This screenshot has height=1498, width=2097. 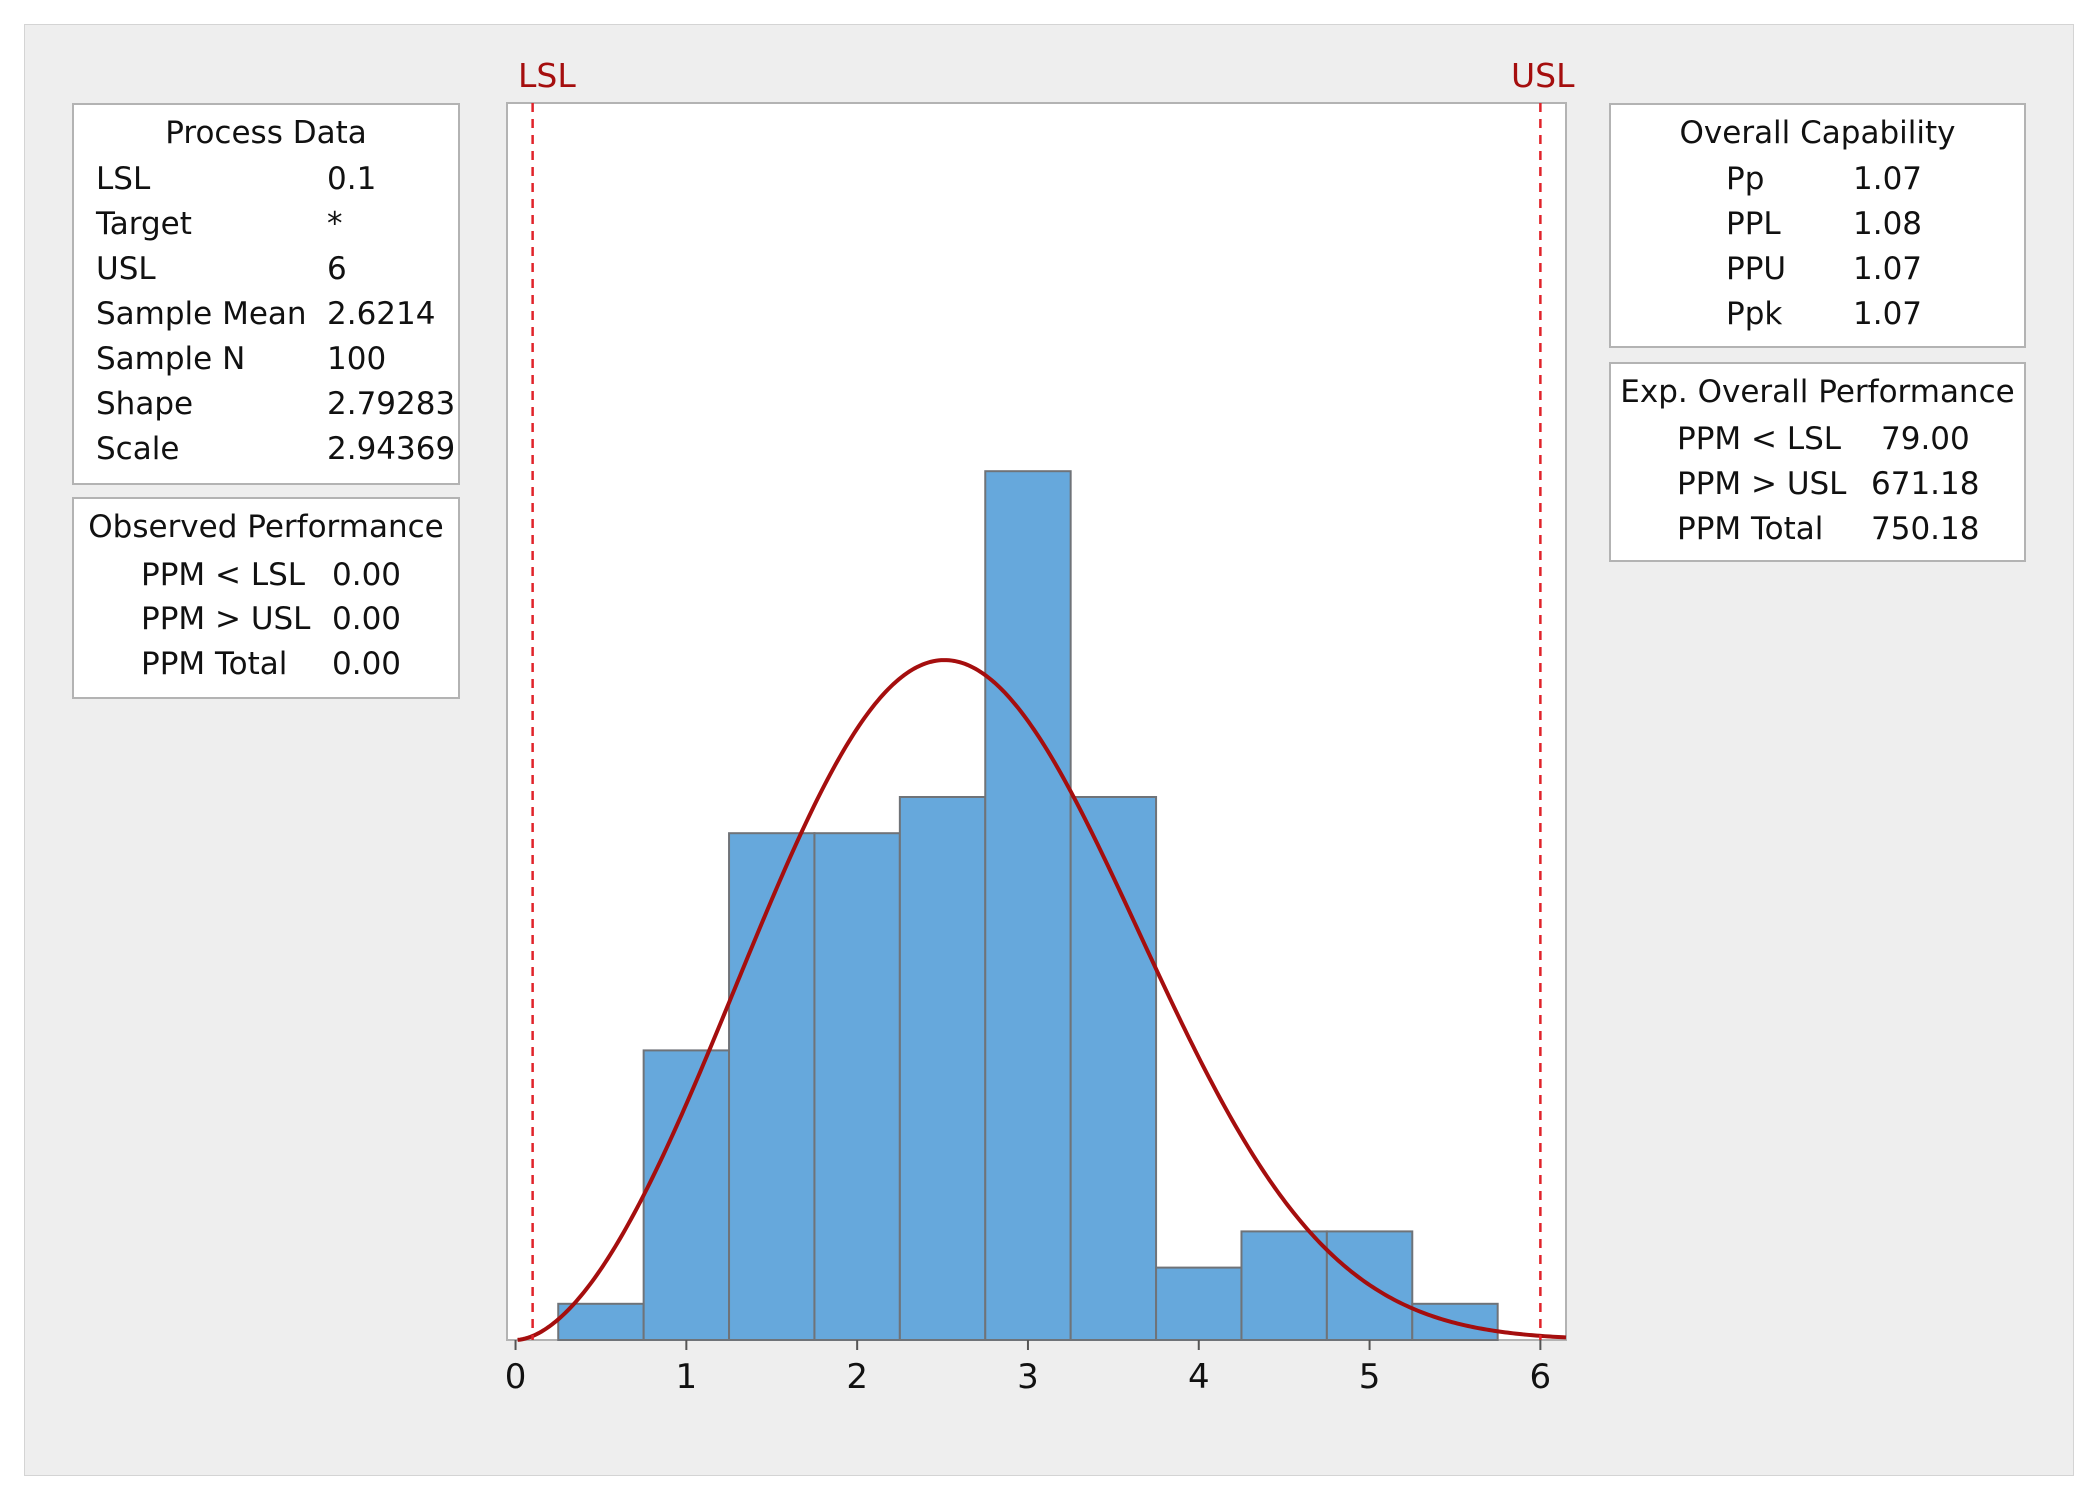 I want to click on process-data-value: 2.79283, so click(x=391, y=404).